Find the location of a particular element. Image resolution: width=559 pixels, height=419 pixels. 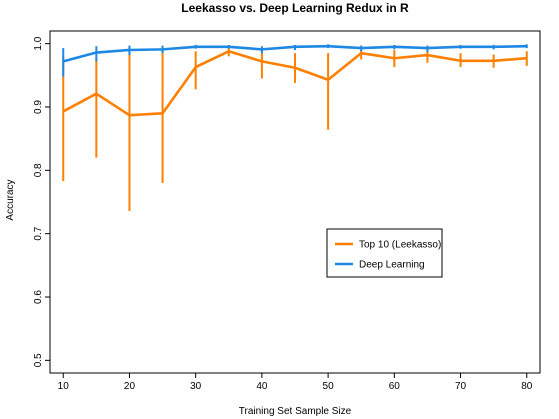

y-tick-label: 0.5 is located at coordinates (38, 360).